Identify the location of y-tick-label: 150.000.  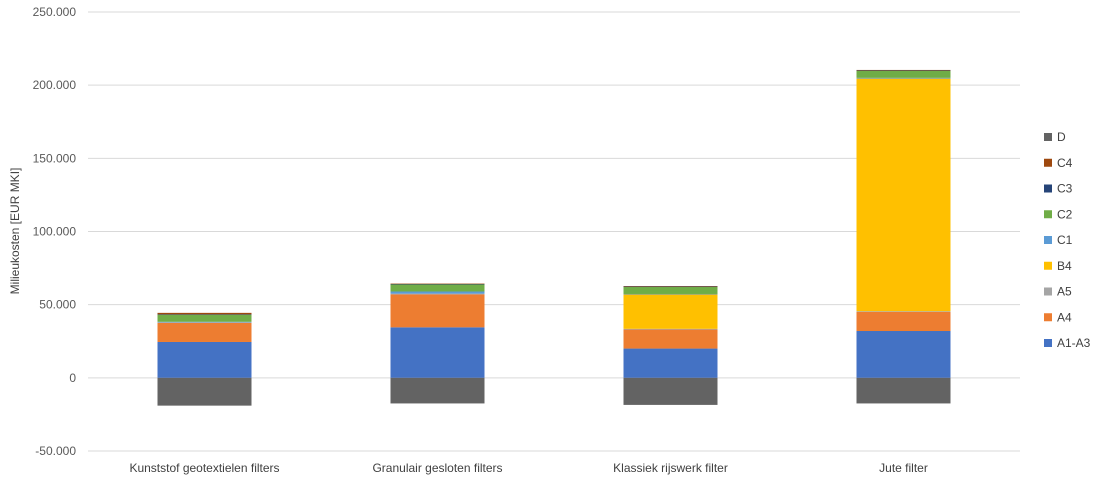
(55, 158).